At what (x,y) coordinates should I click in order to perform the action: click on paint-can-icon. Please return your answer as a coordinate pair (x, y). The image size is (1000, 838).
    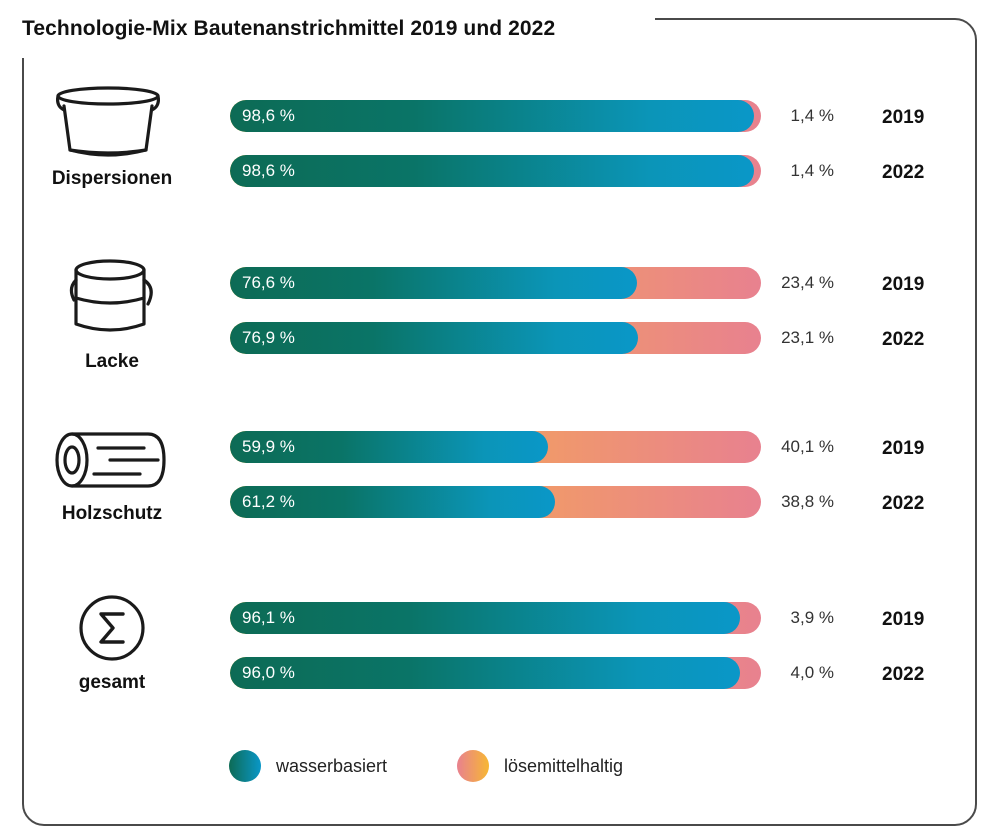
    Looking at the image, I should click on (111, 295).